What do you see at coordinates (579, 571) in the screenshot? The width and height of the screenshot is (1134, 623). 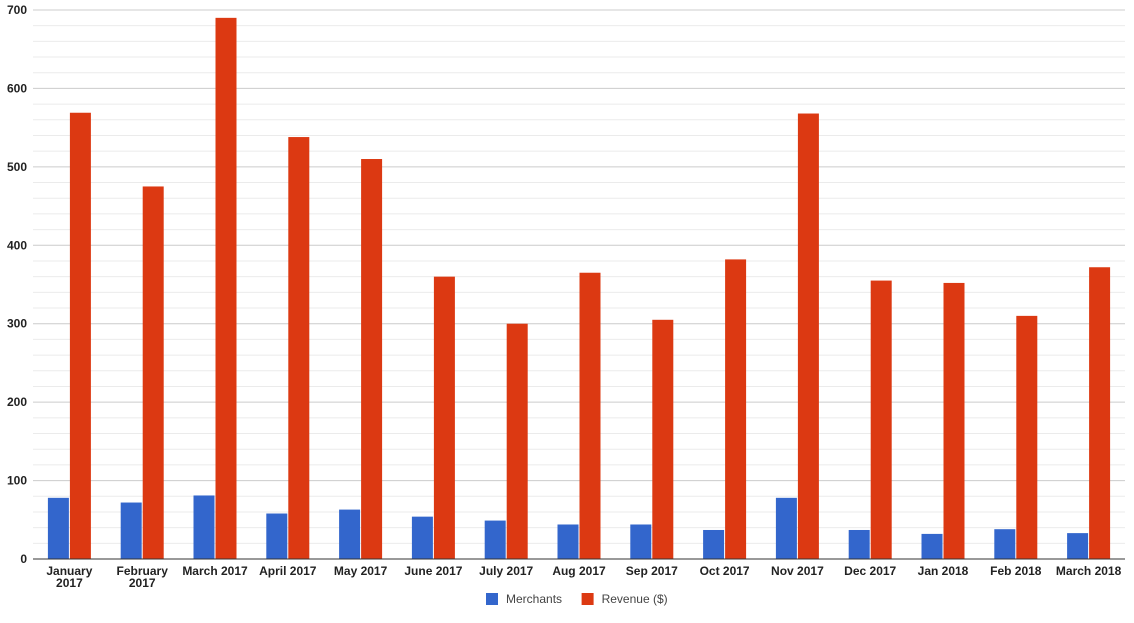 I see `x-tick-label: Aug 2017` at bounding box center [579, 571].